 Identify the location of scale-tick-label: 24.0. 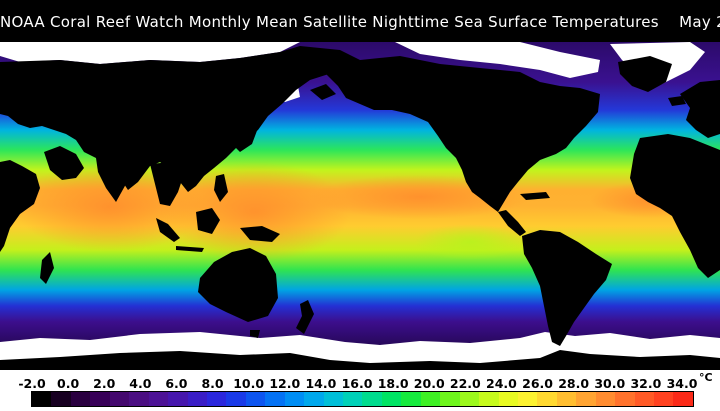
(501, 383).